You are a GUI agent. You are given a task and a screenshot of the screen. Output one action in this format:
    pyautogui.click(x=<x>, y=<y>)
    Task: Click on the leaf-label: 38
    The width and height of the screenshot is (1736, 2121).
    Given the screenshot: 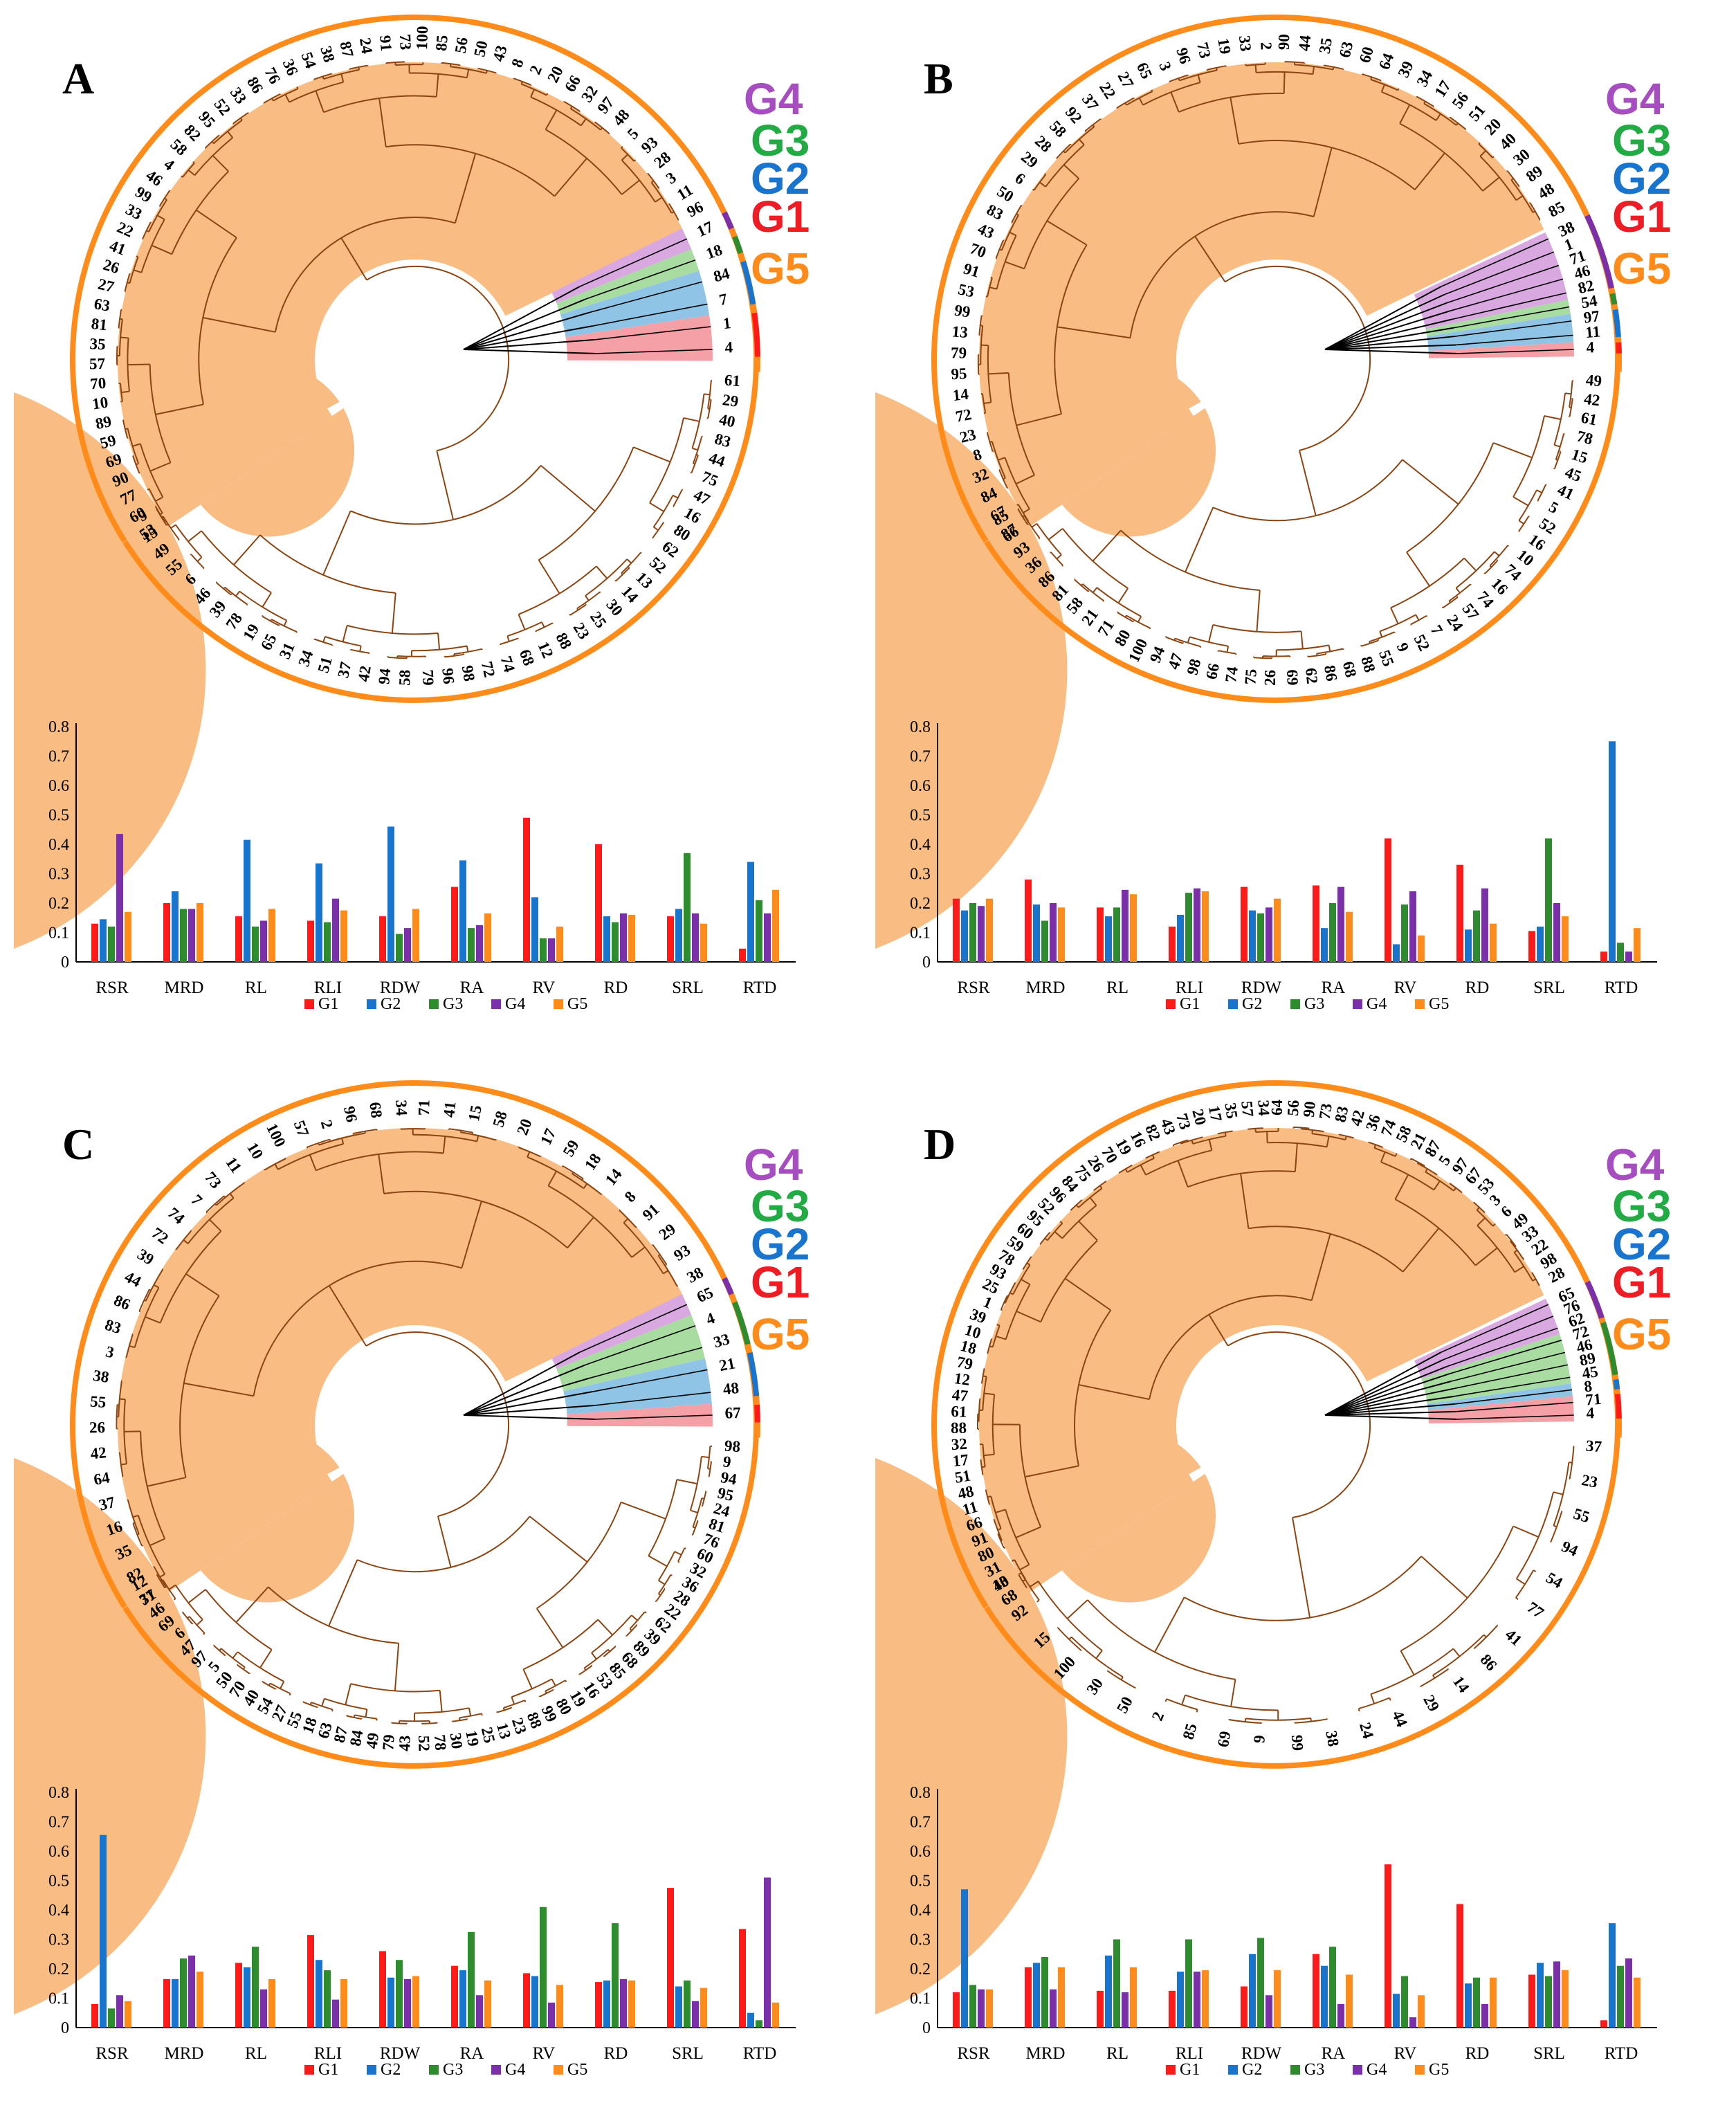 What is the action you would take?
    pyautogui.click(x=101, y=1376)
    